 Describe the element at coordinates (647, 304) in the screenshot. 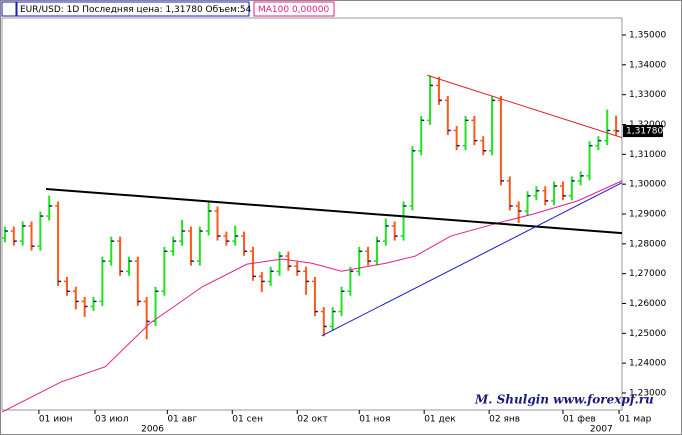

I see `y-tick-label: 1,26000` at that location.